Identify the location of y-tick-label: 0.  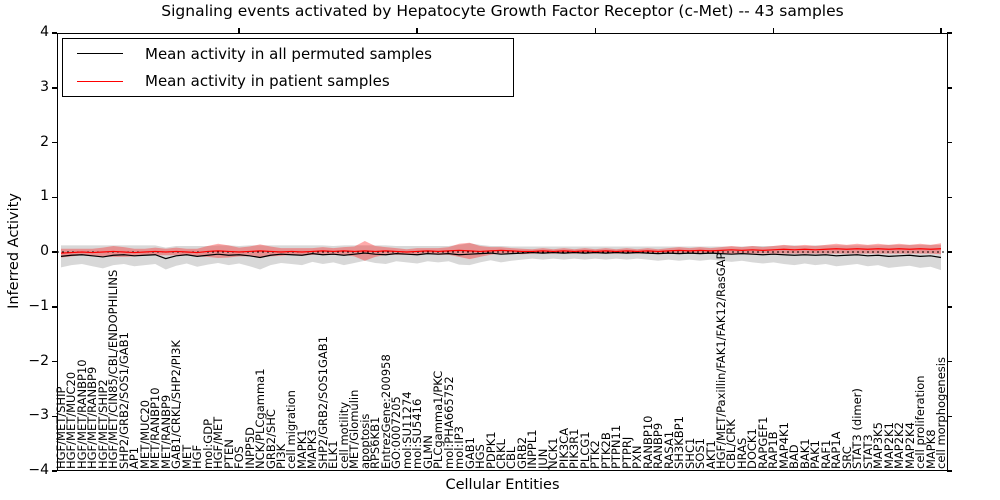
(44, 251).